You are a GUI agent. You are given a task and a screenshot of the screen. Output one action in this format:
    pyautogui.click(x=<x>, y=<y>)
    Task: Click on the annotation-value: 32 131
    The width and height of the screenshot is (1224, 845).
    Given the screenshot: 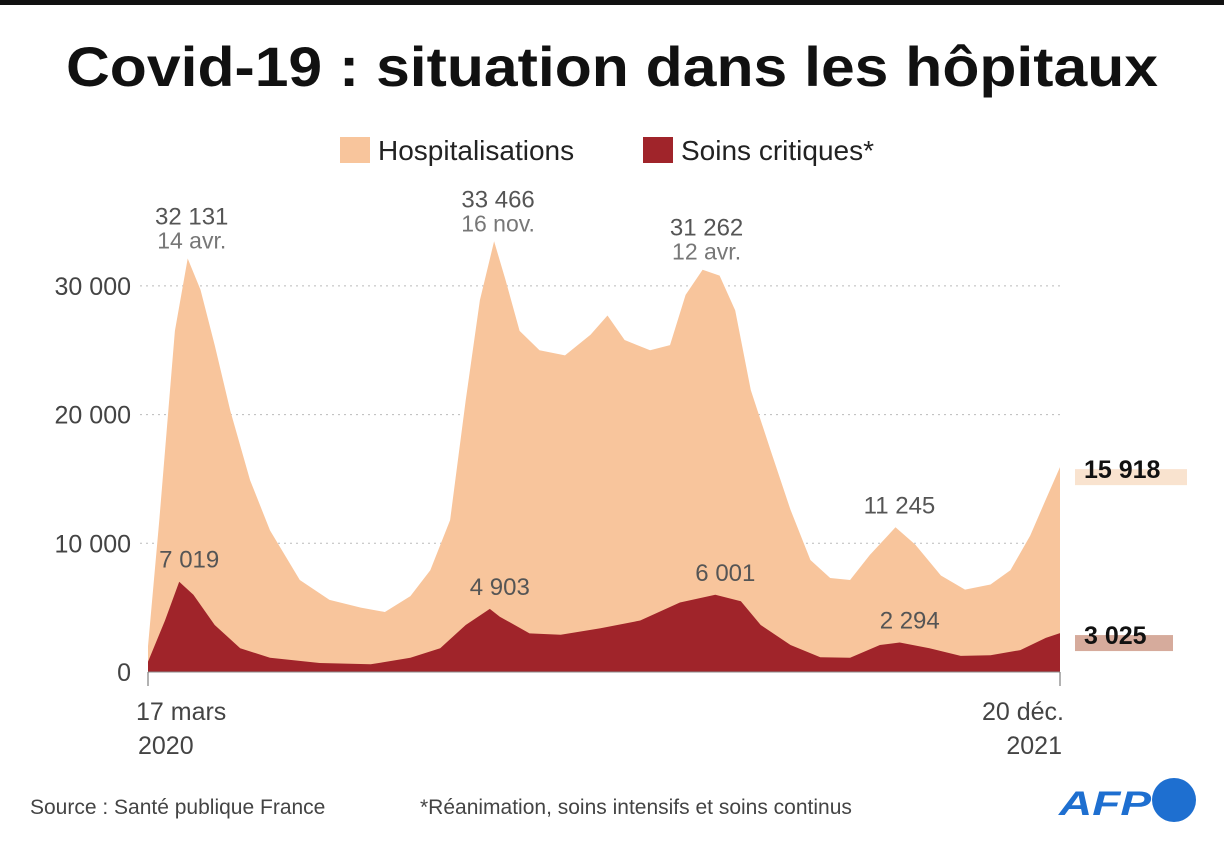 What is the action you would take?
    pyautogui.click(x=191, y=216)
    